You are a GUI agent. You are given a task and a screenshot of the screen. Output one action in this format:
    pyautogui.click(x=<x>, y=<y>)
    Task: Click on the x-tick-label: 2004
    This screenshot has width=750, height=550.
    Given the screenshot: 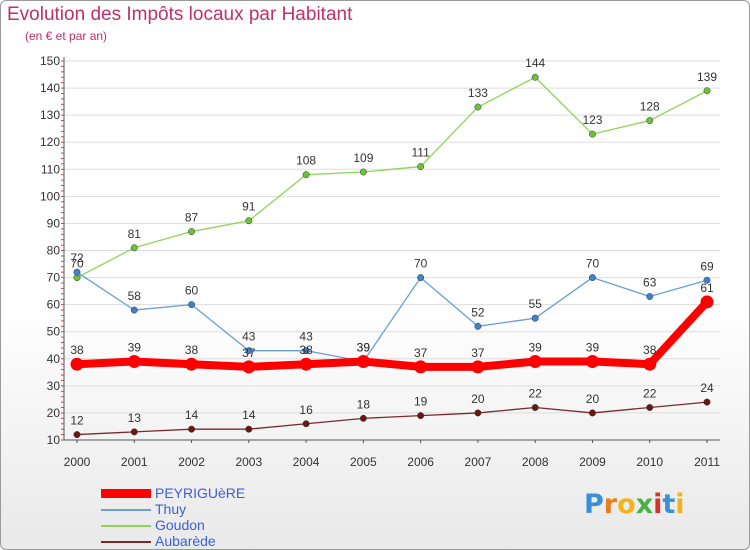 What is the action you would take?
    pyautogui.click(x=306, y=462)
    